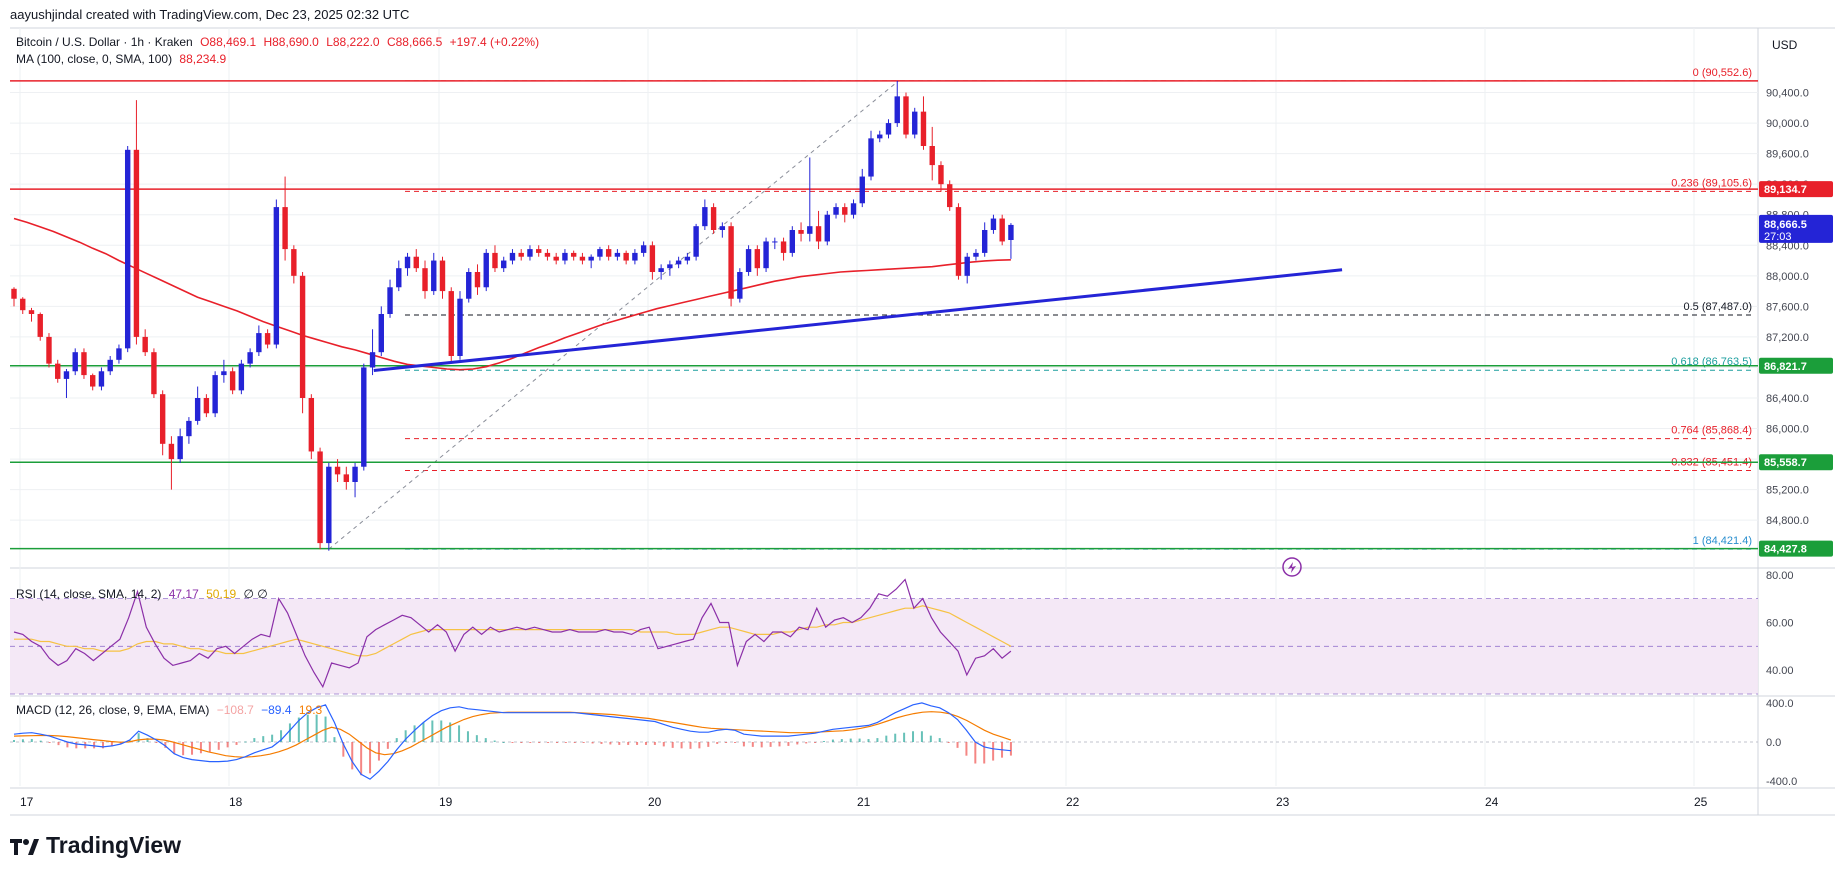 The image size is (1835, 875). What do you see at coordinates (291, 42) in the screenshot?
I see `legend-high: H88,690.0` at bounding box center [291, 42].